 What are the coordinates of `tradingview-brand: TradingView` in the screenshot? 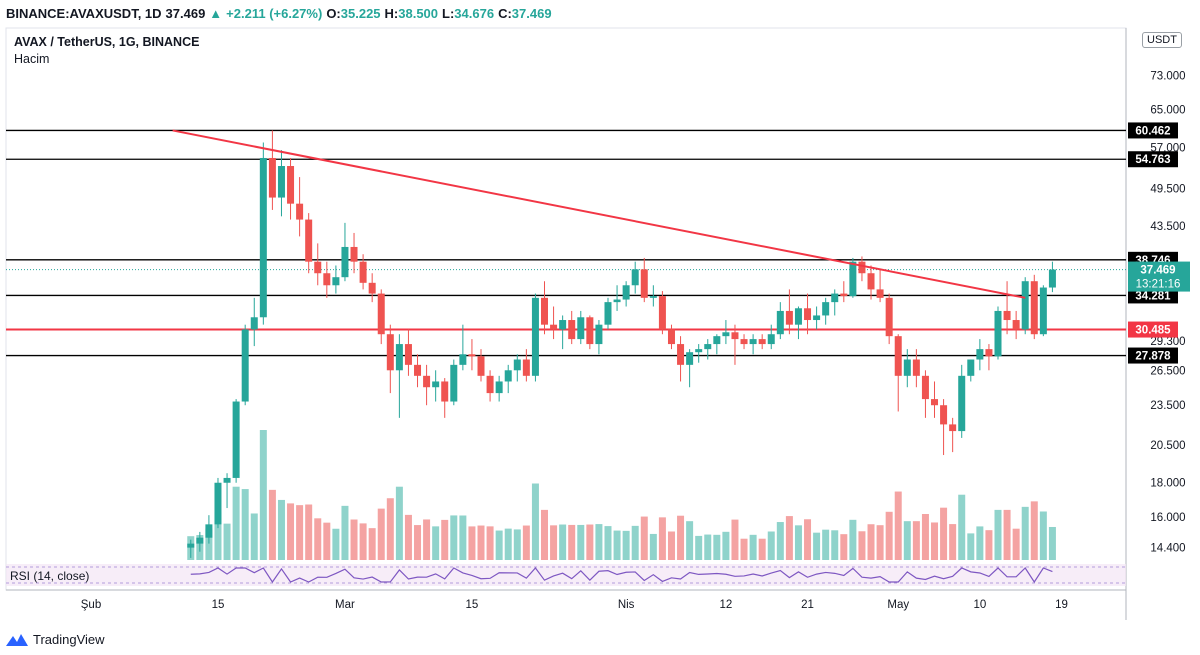 It's located at (69, 639).